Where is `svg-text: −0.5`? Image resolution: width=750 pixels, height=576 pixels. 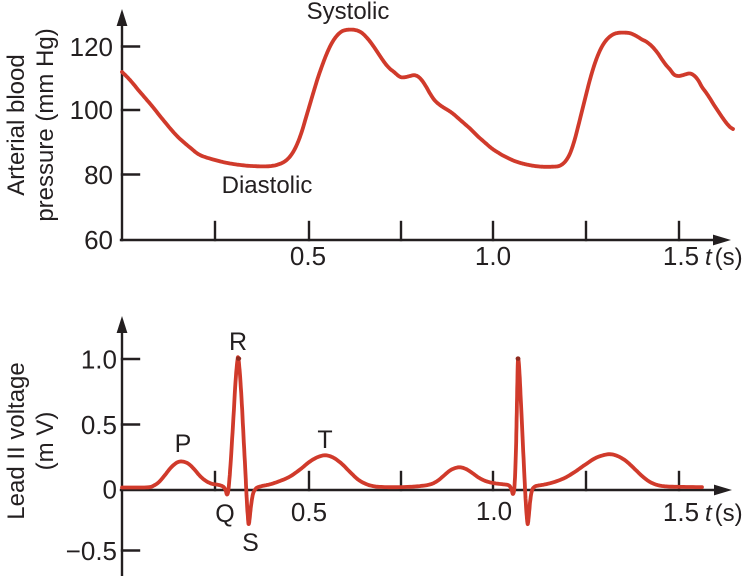
svg-text: −0.5 is located at coordinates (91, 551).